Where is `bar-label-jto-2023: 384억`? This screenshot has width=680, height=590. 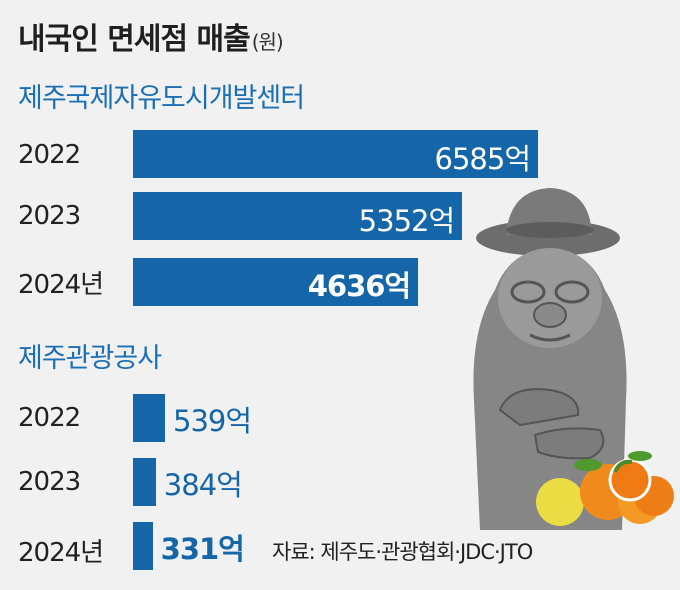 bar-label-jto-2023: 384억 is located at coordinates (203, 485).